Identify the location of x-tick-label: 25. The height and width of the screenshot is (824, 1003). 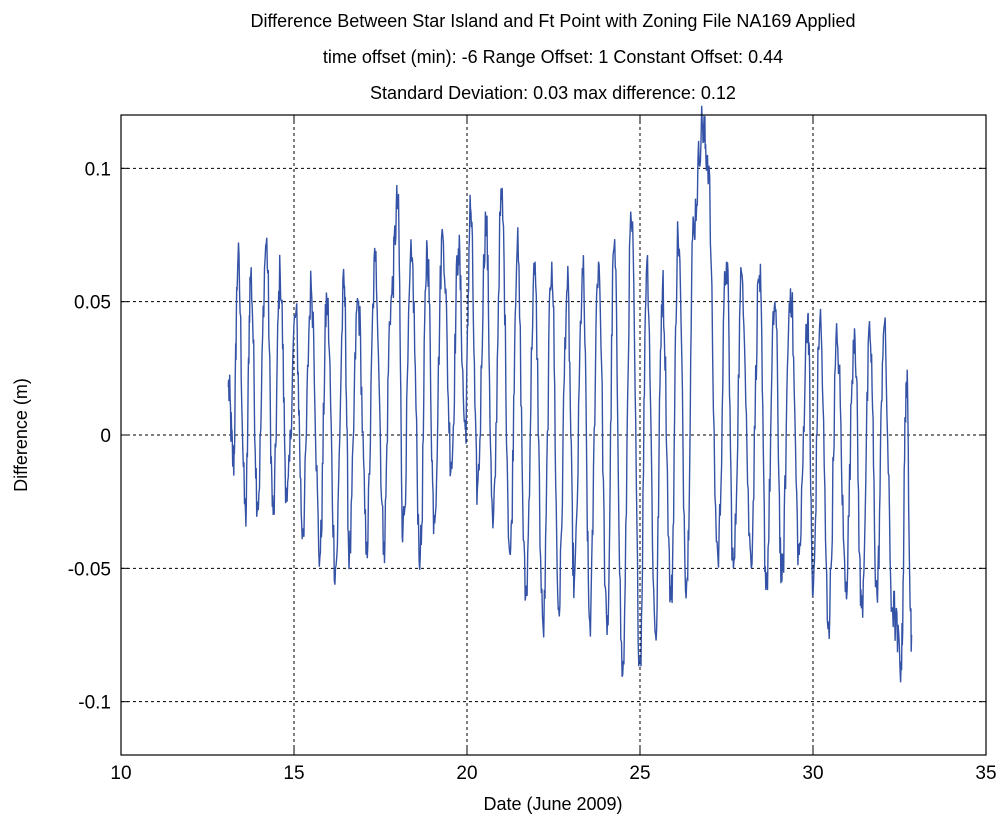
(639, 773).